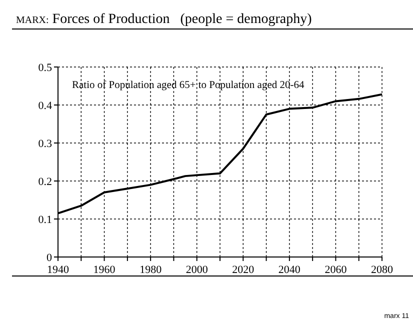 This screenshot has width=413, height=320. What do you see at coordinates (45, 68) in the screenshot?
I see `y-tick-label: 0.5` at bounding box center [45, 68].